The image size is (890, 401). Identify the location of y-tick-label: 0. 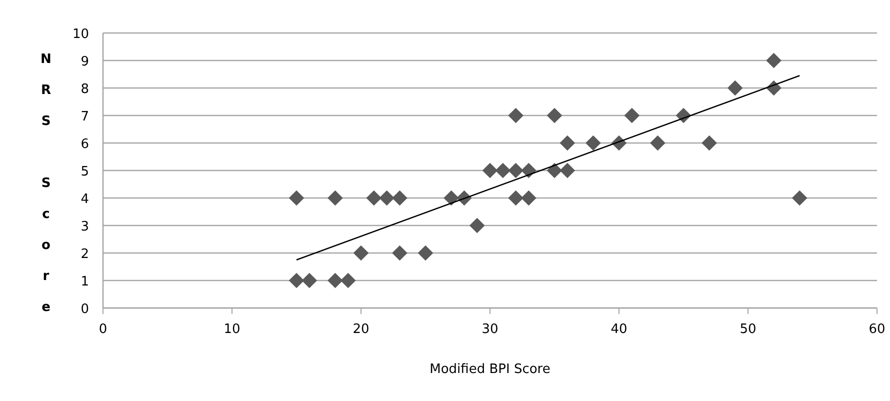
(84, 309).